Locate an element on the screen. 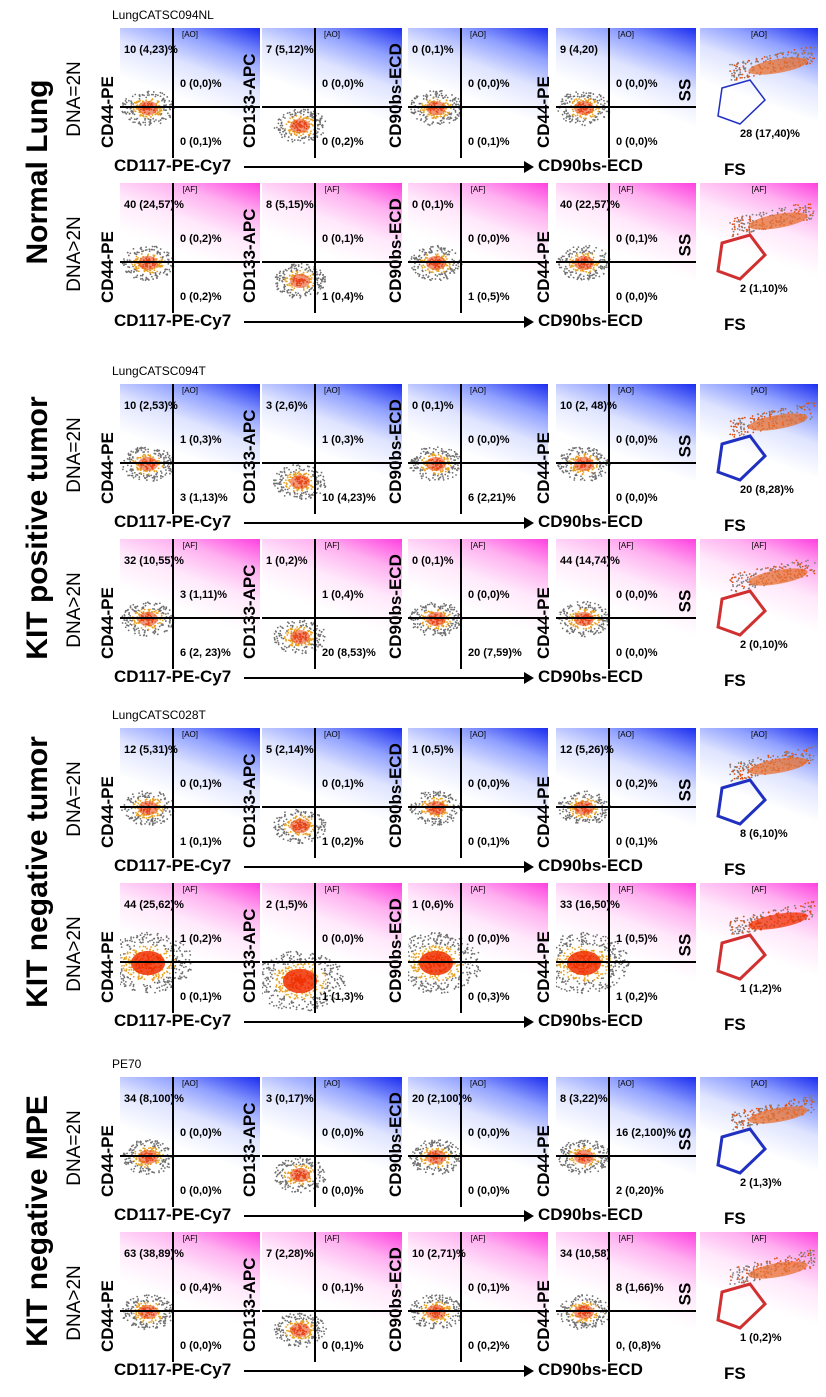 The image size is (826, 1397). quadrant-top-left: 20 (2,100)% is located at coordinates (442, 1099).